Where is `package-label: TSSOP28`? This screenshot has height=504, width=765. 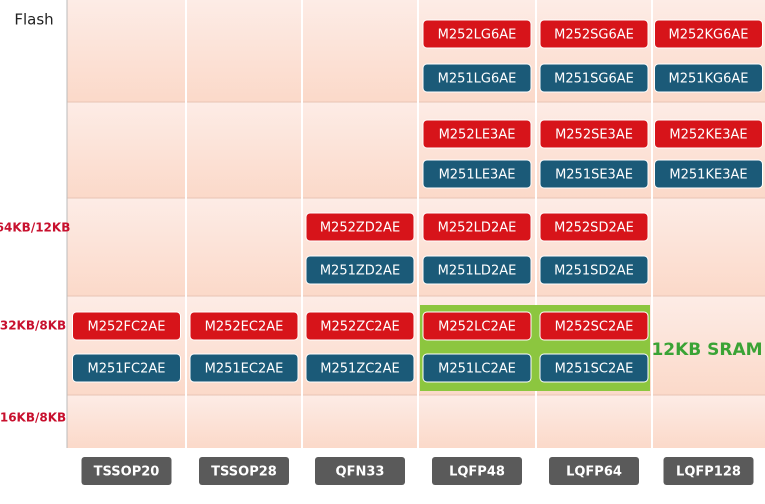
package-label: TSSOP28 is located at coordinates (244, 472).